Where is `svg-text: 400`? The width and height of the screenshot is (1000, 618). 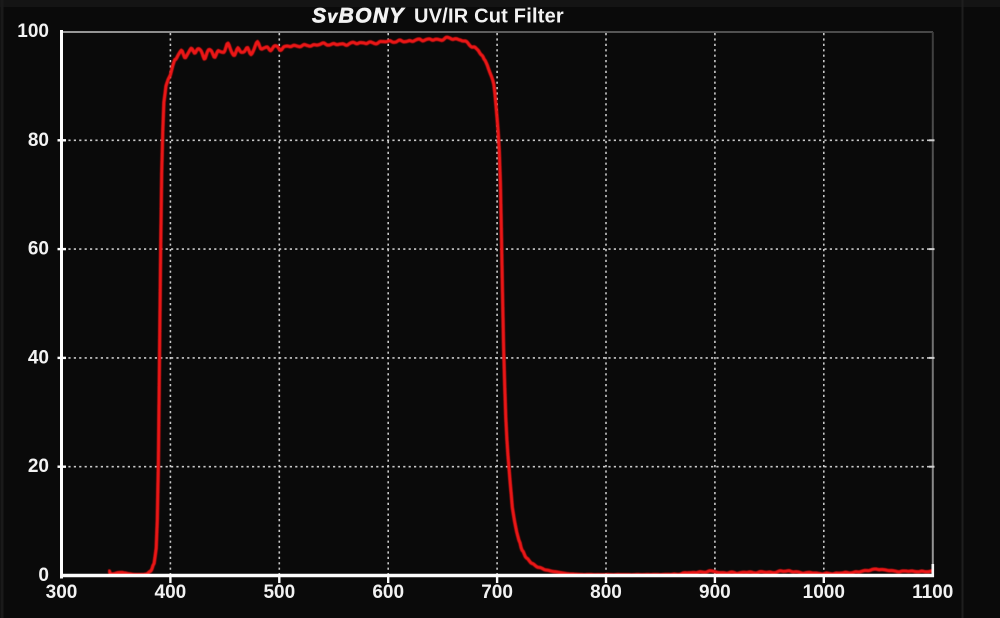
svg-text: 400 is located at coordinates (171, 592).